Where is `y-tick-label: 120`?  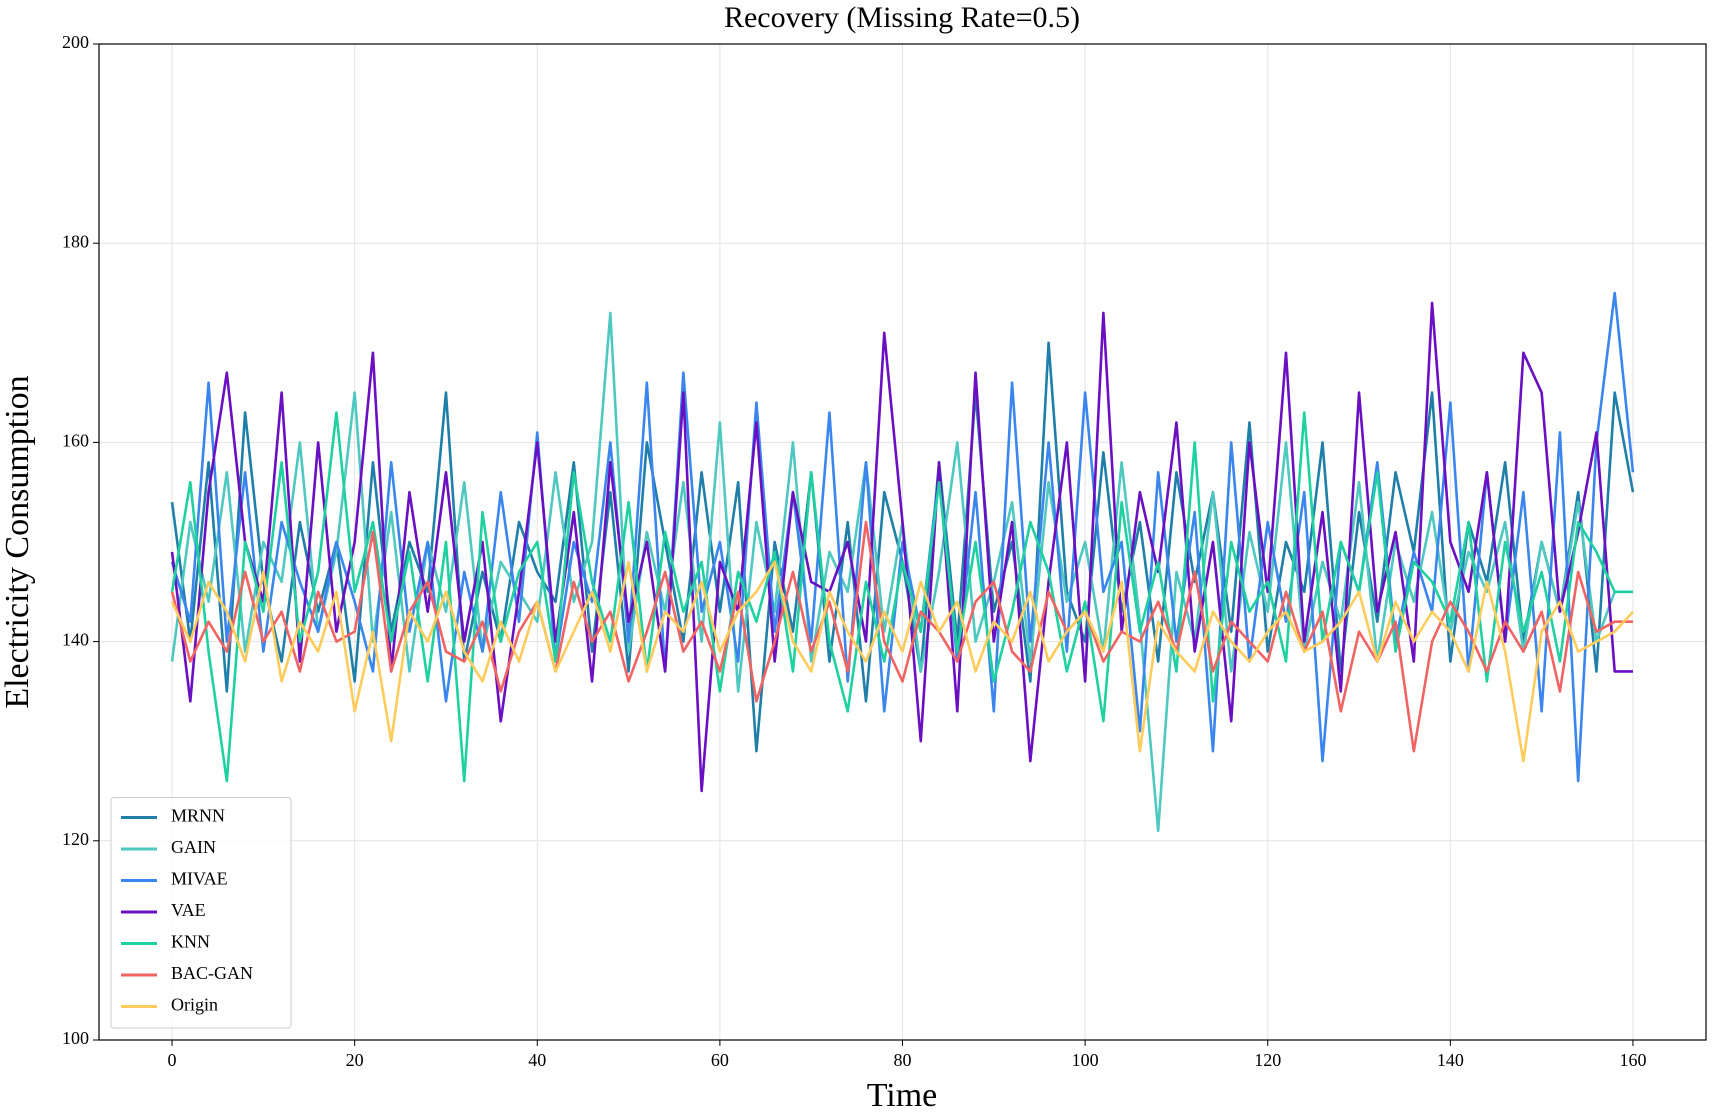
y-tick-label: 120 is located at coordinates (75, 839).